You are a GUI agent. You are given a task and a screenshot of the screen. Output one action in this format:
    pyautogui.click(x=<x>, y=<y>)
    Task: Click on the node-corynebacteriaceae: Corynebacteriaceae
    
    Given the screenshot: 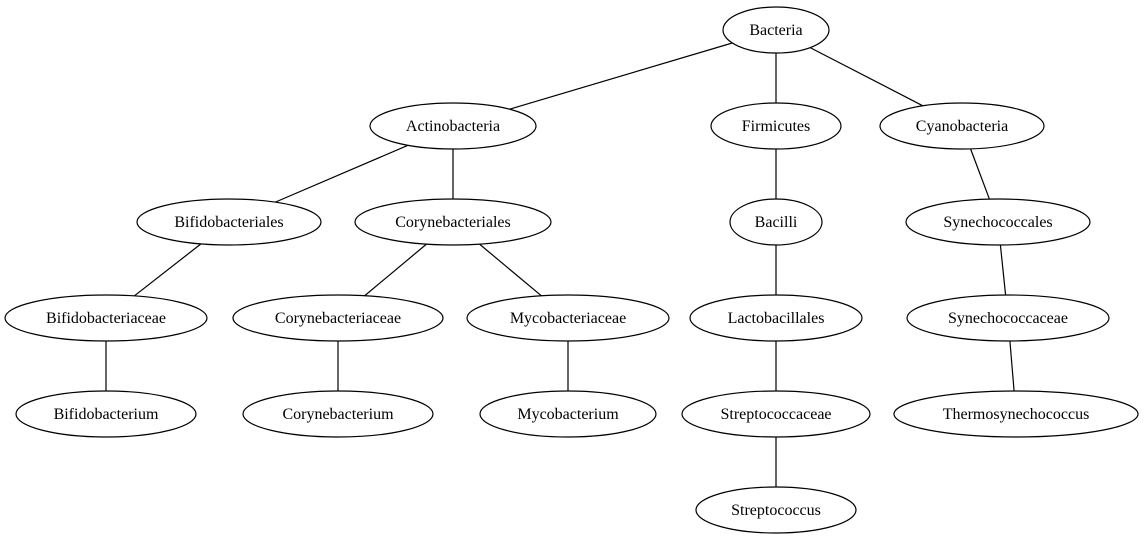 What is the action you would take?
    pyautogui.click(x=338, y=318)
    